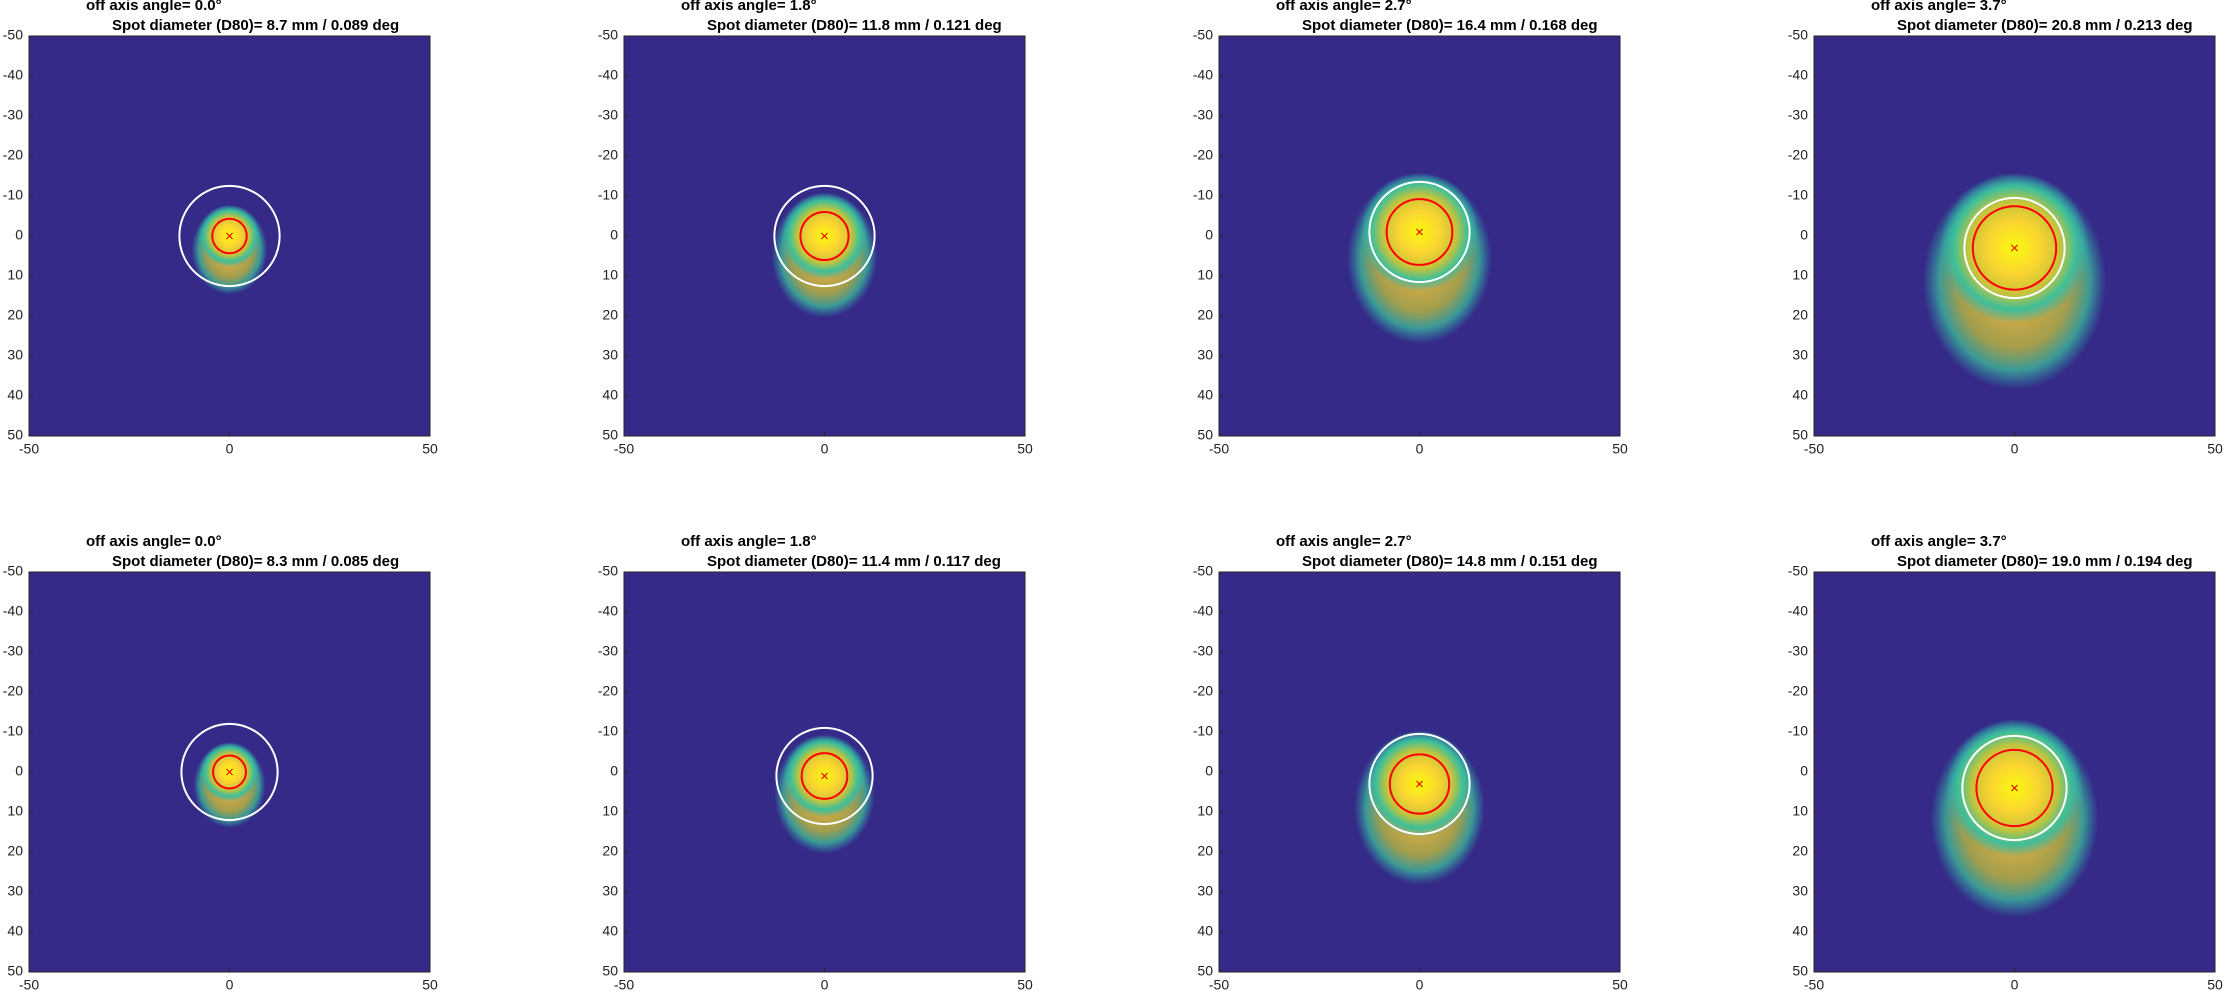 The height and width of the screenshot is (991, 2225). Describe the element at coordinates (2045, 561) in the screenshot. I see `subplot-subtitle: Spot diameter (D80)= 19.0 mm / 0.194 deg` at that location.